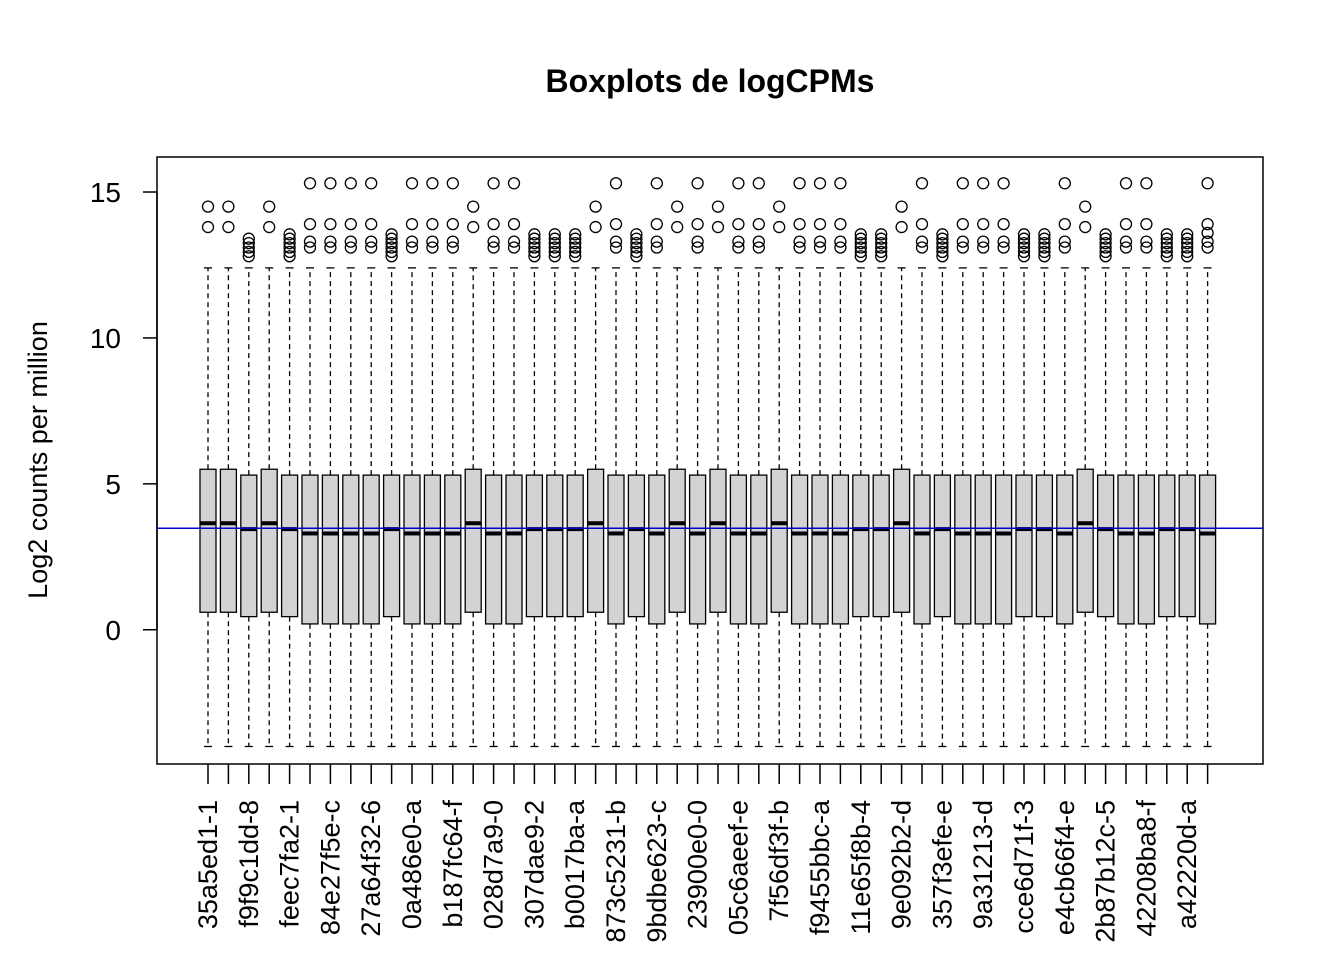  Describe the element at coordinates (657, 871) in the screenshot. I see `x-tick-label: 9bdbe623-c` at that location.